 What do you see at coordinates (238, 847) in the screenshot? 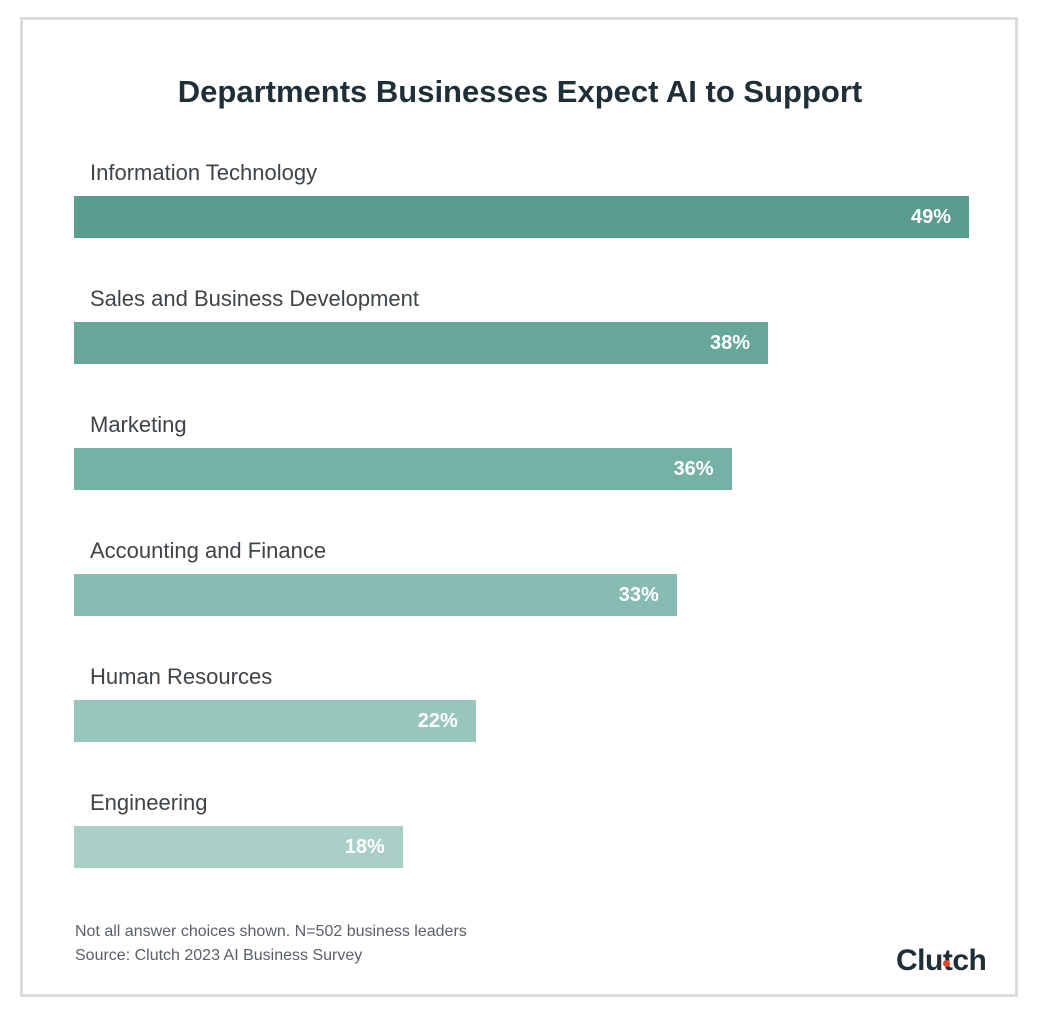
I see `bar: 18%` at bounding box center [238, 847].